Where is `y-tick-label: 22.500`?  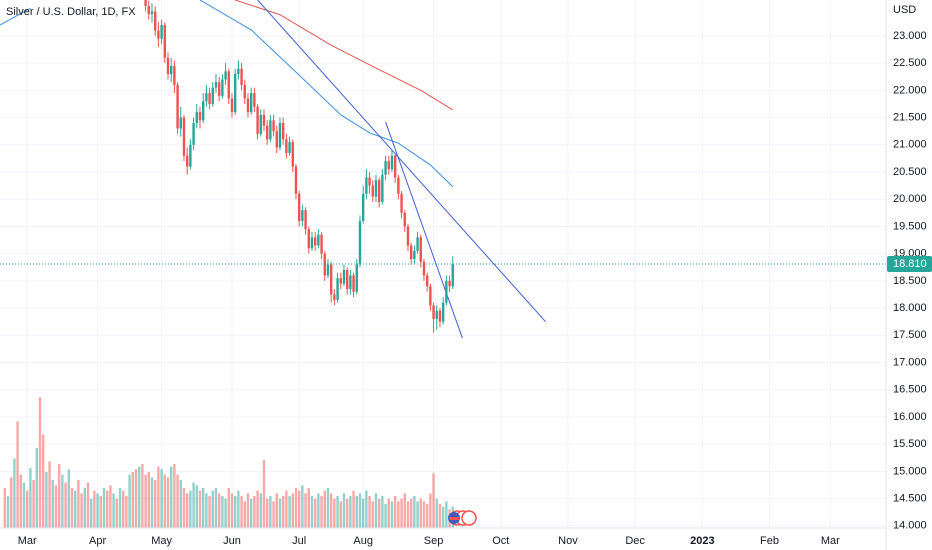
y-tick-label: 22.500 is located at coordinates (910, 63).